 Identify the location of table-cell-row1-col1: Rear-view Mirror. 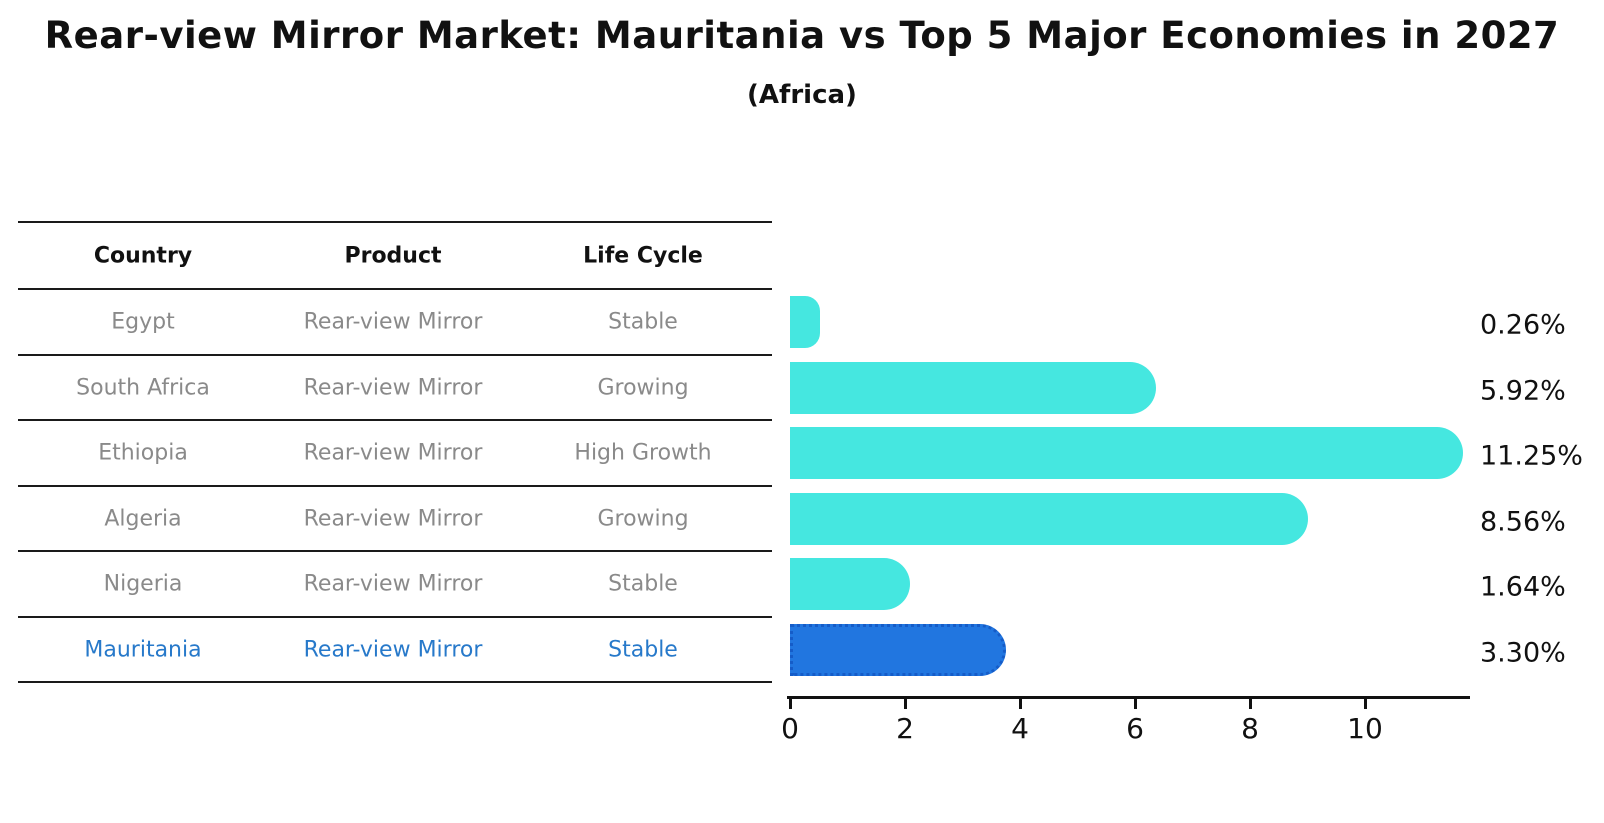
(393, 387).